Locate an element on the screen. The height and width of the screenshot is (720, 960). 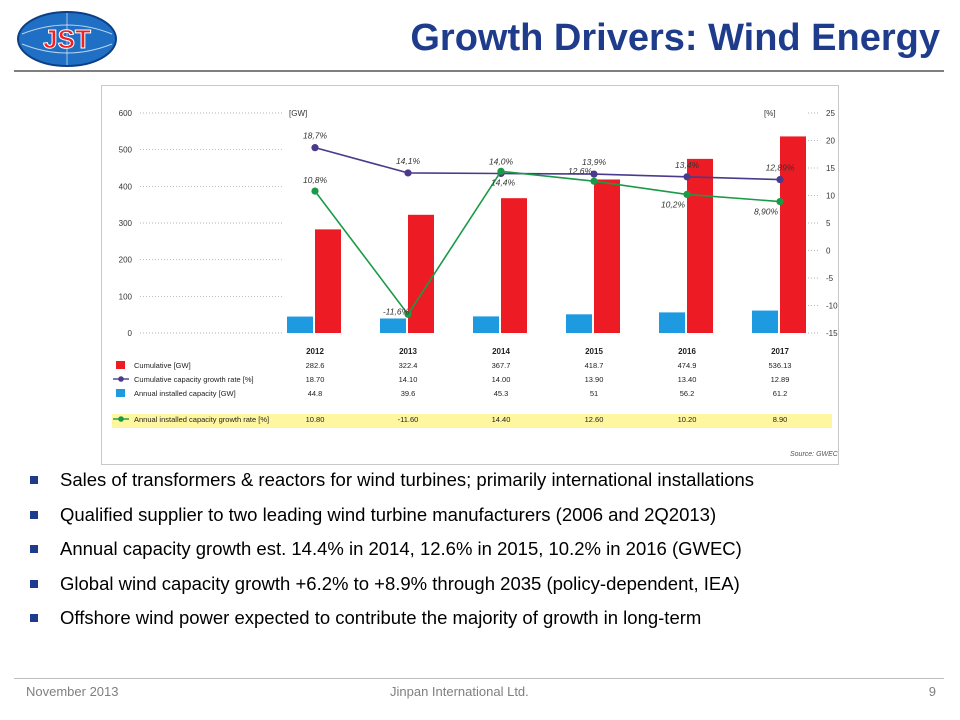
cumulative-growth-label: 13,4% is located at coordinates (687, 165).